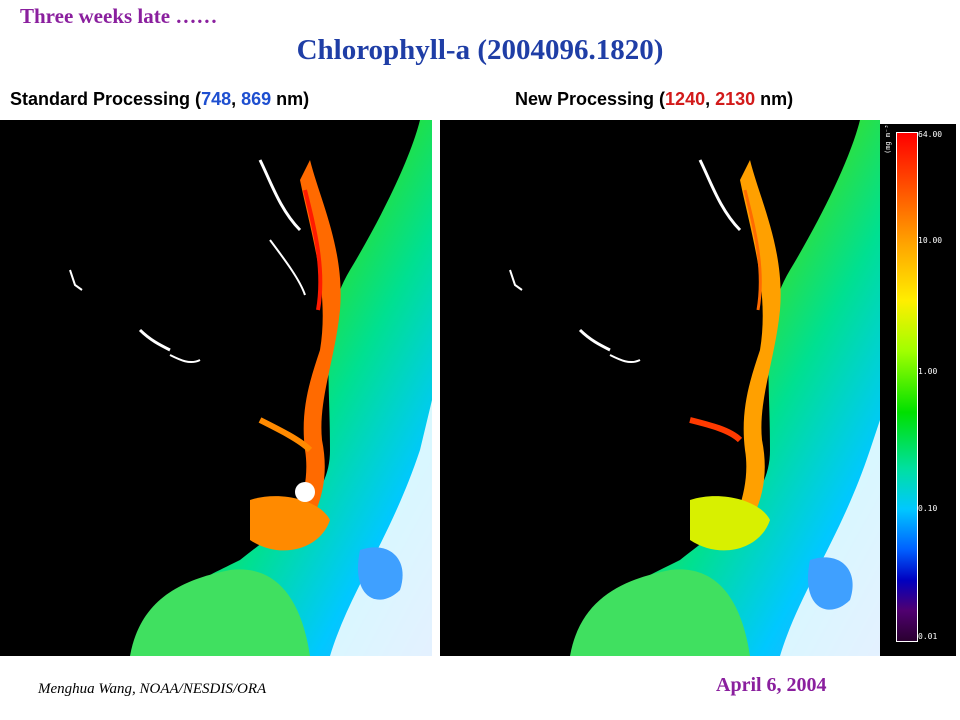 This screenshot has width=960, height=720. Describe the element at coordinates (256, 99) in the screenshot. I see `left-band2: 869` at that location.